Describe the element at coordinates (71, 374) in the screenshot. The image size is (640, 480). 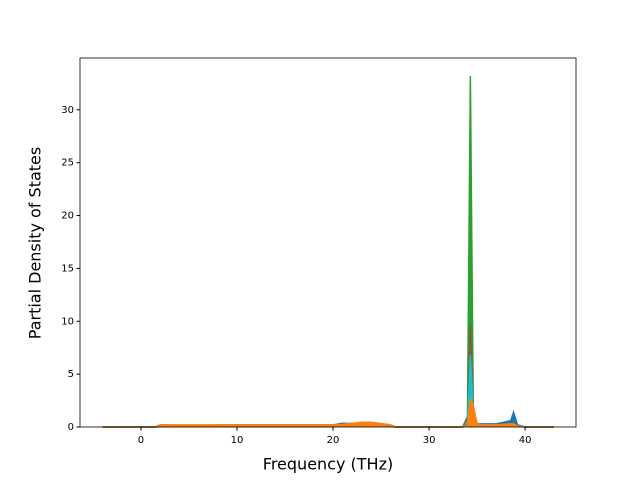
I see `y-tick-label: 5` at that location.